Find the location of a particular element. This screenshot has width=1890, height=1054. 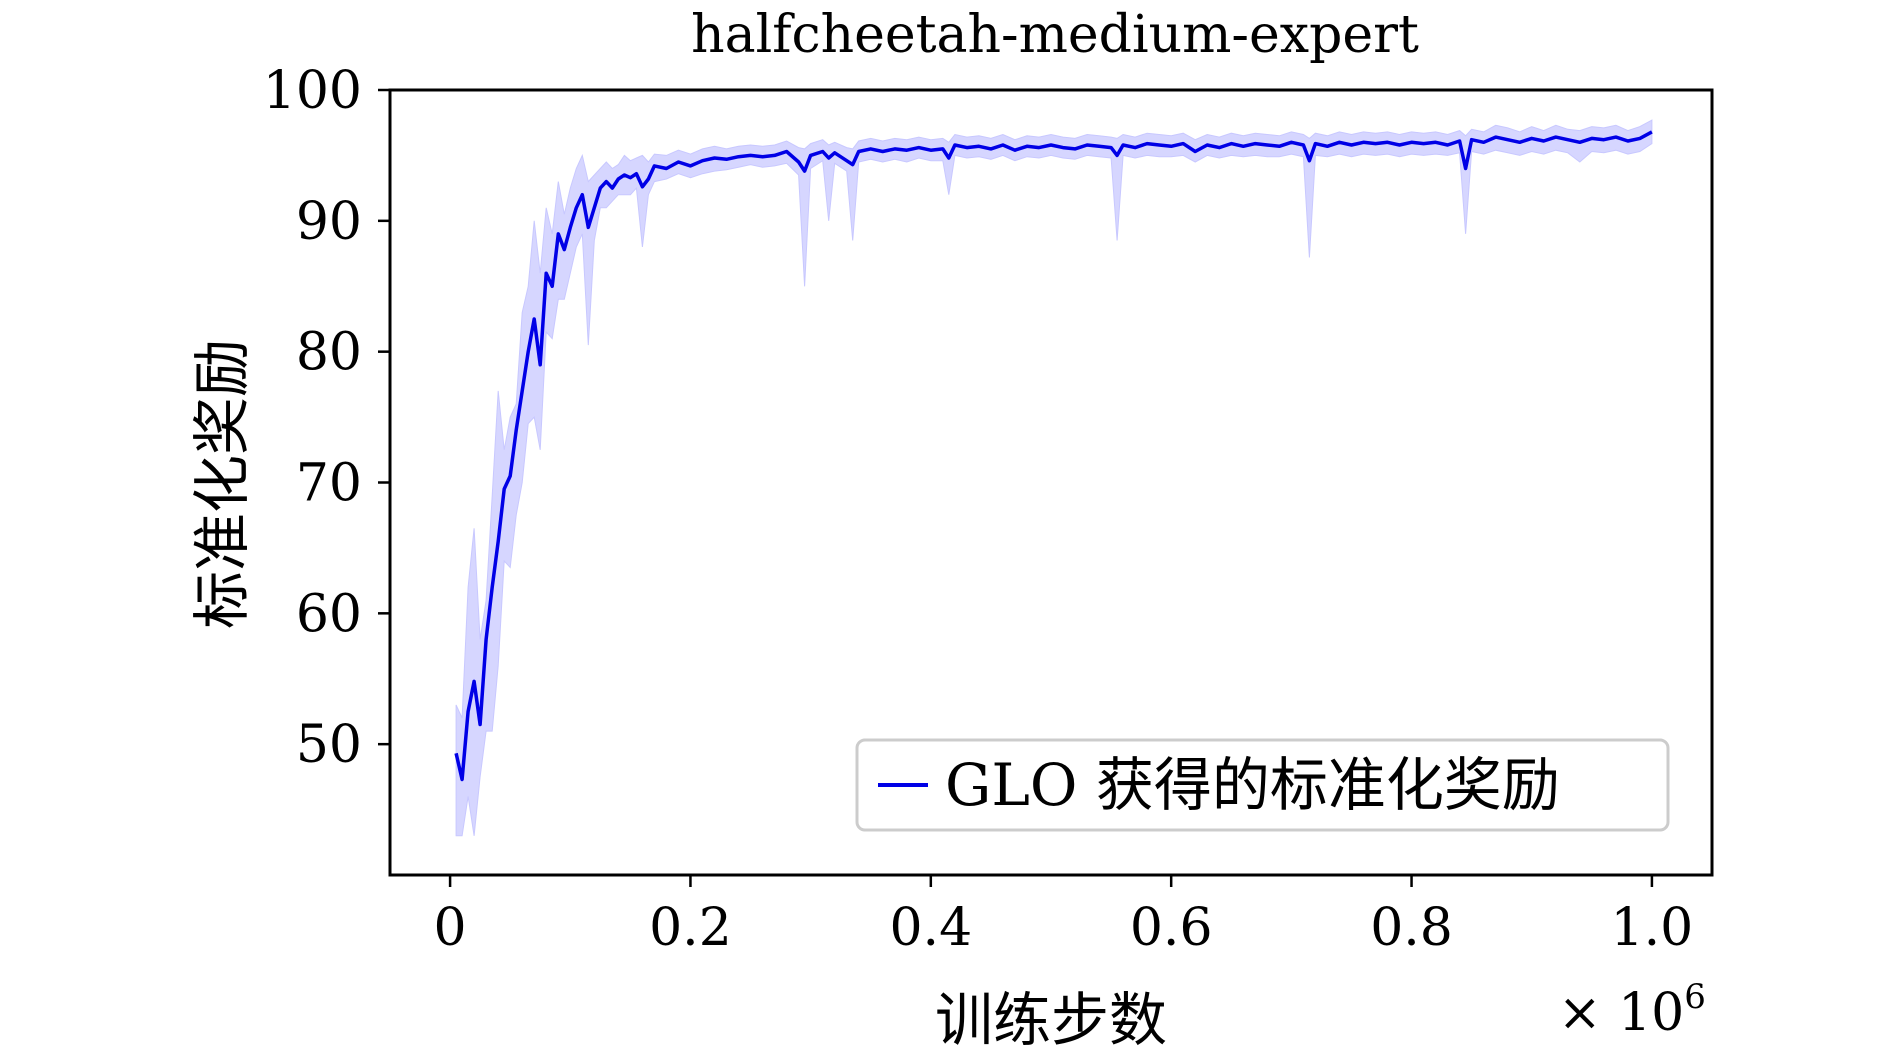

x-tick-label: 1.0 is located at coordinates (1652, 928).